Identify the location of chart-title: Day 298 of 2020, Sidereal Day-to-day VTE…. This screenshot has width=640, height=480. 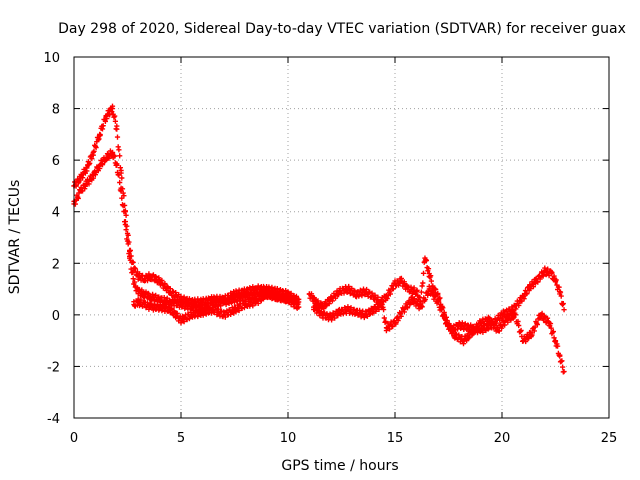
(342, 29).